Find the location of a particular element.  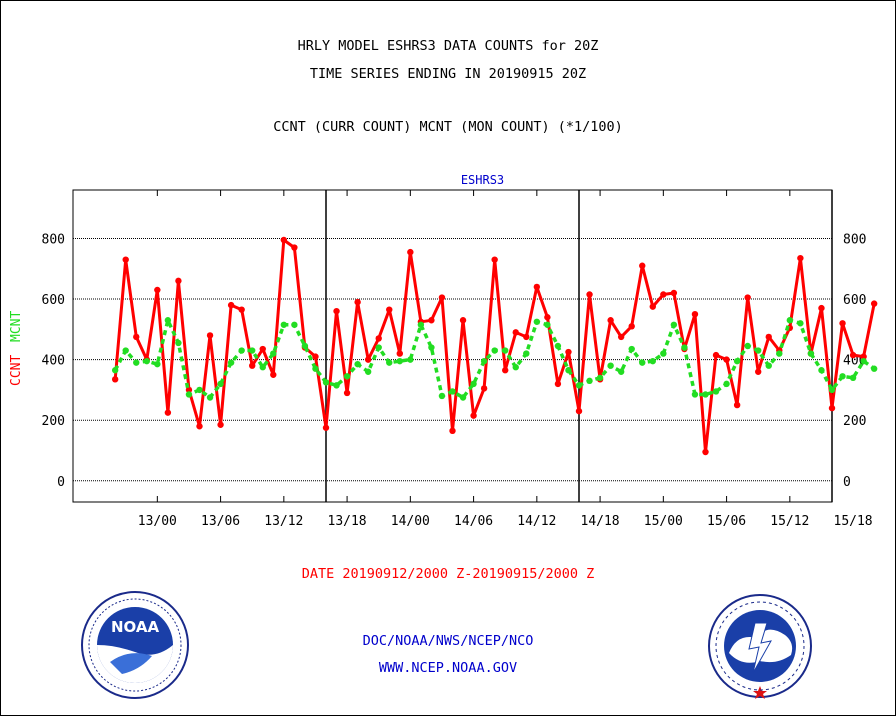

chart-title-line2: TIME SERIES ENDING IN 20190915 20Z is located at coordinates (448, 74).